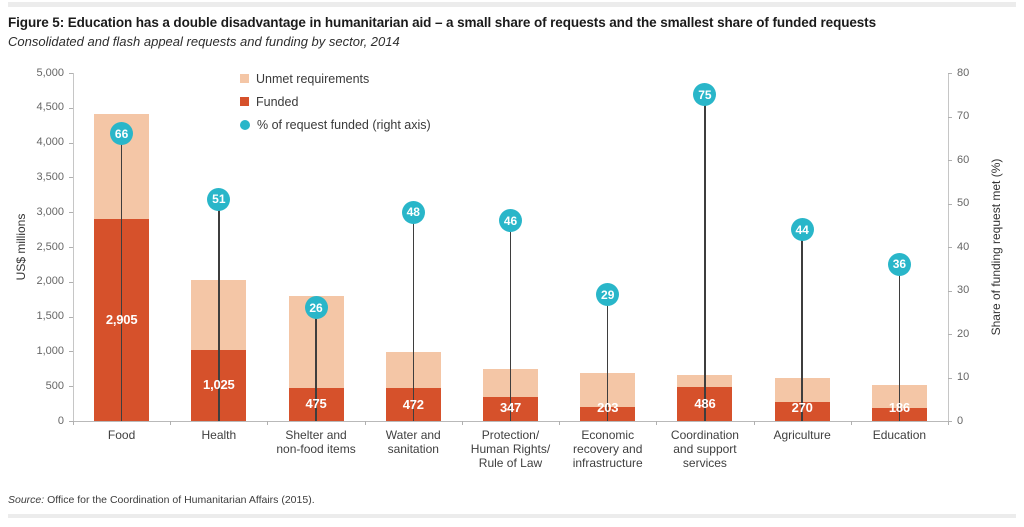 This screenshot has width=1024, height=527. What do you see at coordinates (510, 421) in the screenshot?
I see `x-axis-line` at bounding box center [510, 421].